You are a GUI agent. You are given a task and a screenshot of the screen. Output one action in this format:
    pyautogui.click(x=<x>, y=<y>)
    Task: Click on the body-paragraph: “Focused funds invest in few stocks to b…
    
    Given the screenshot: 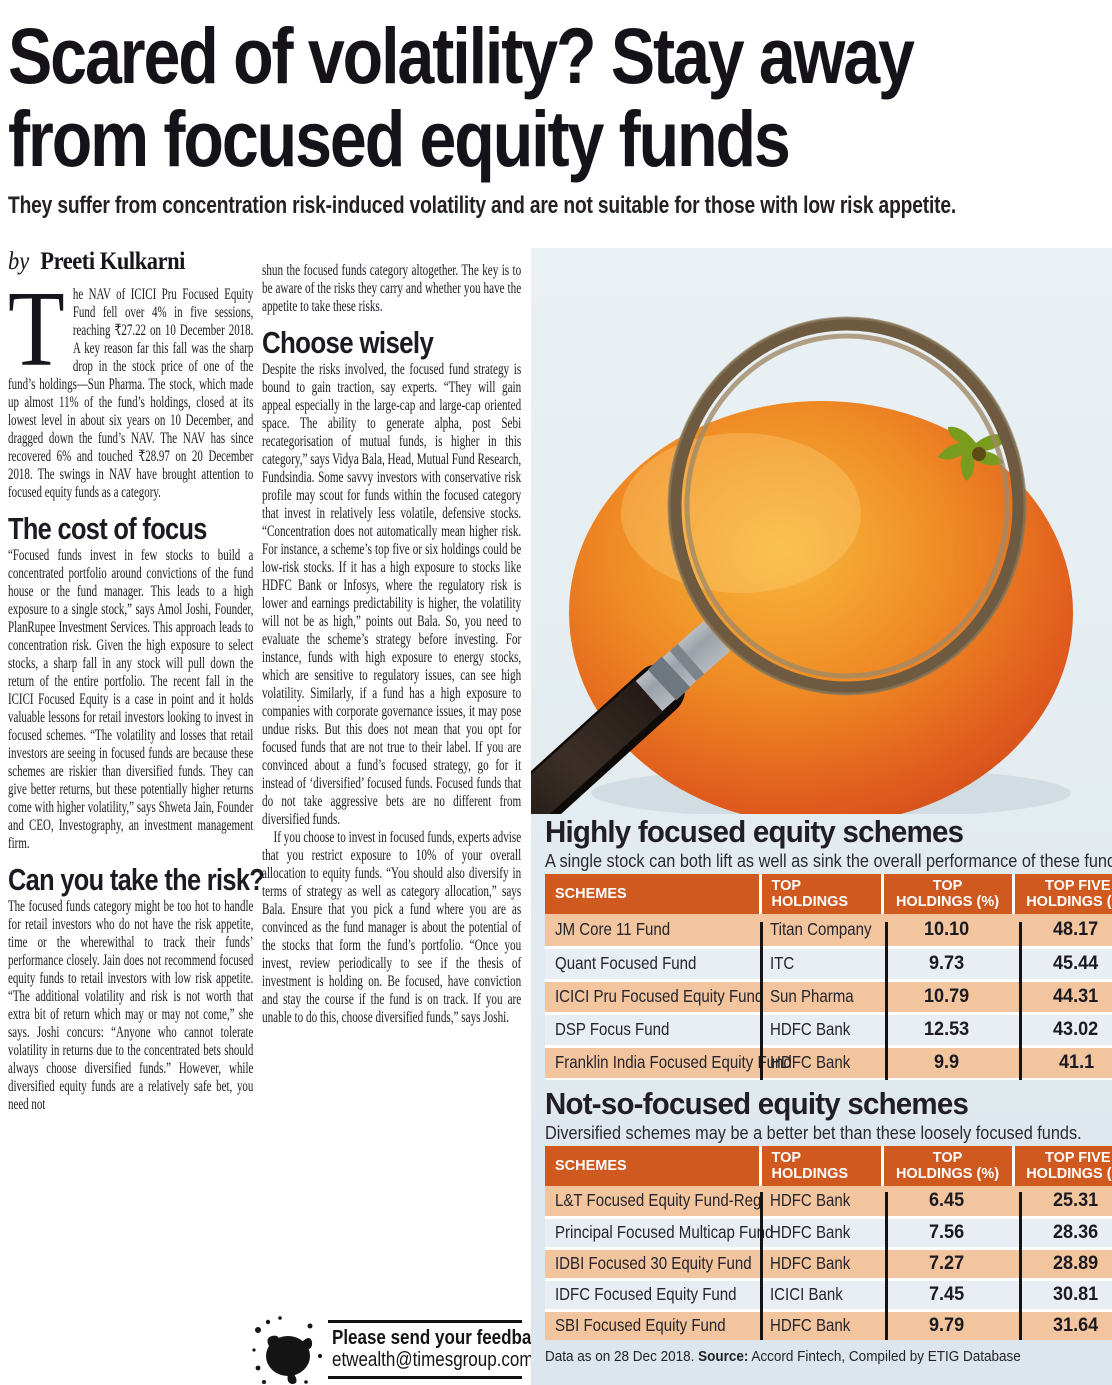 What is the action you would take?
    pyautogui.click(x=131, y=699)
    